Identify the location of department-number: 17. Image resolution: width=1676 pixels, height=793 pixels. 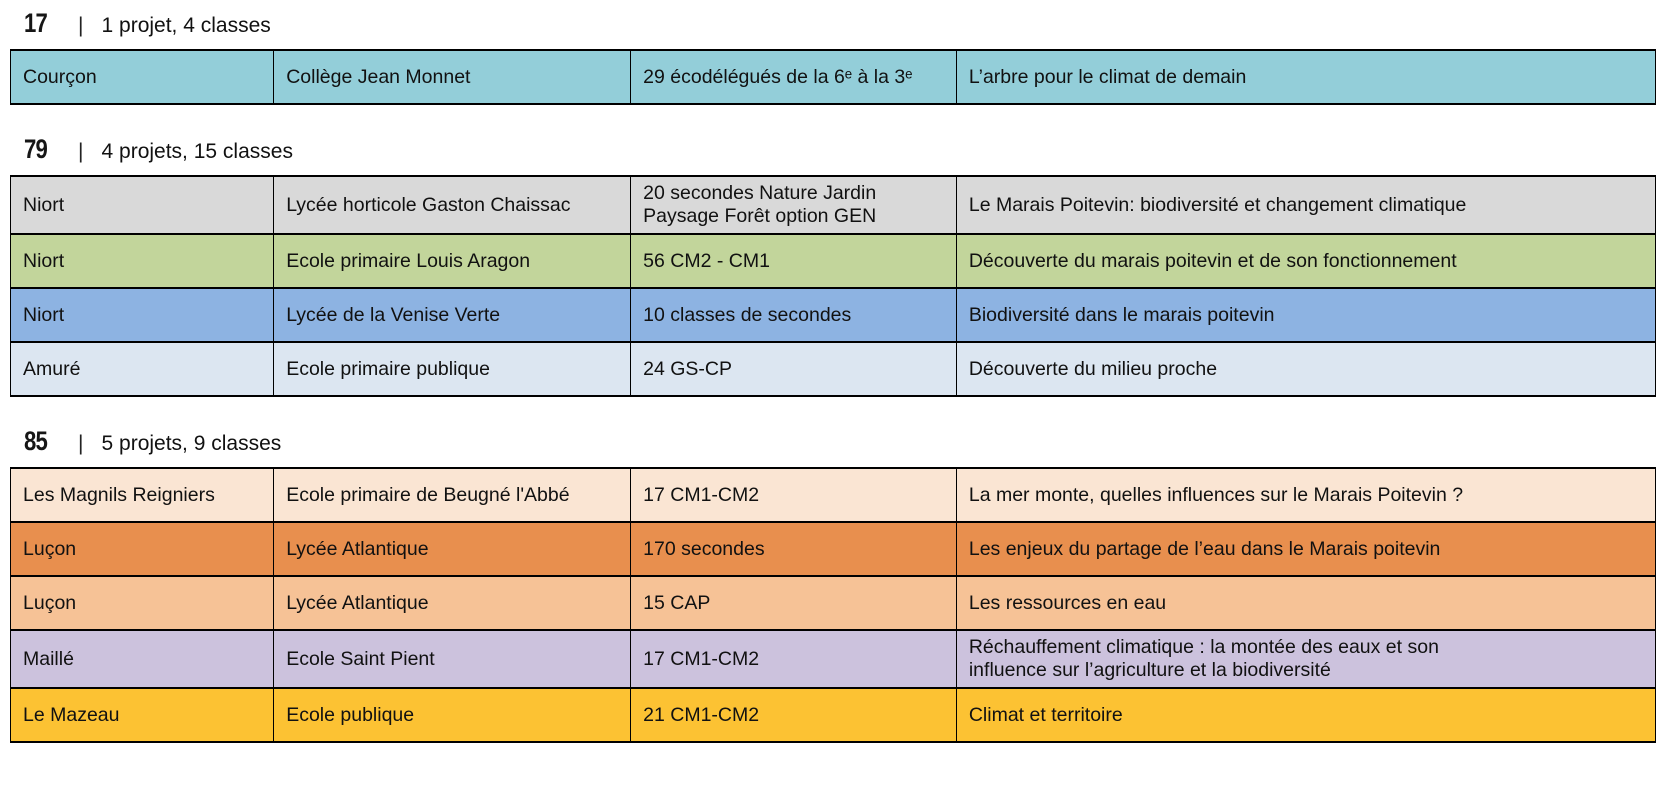
(36, 23).